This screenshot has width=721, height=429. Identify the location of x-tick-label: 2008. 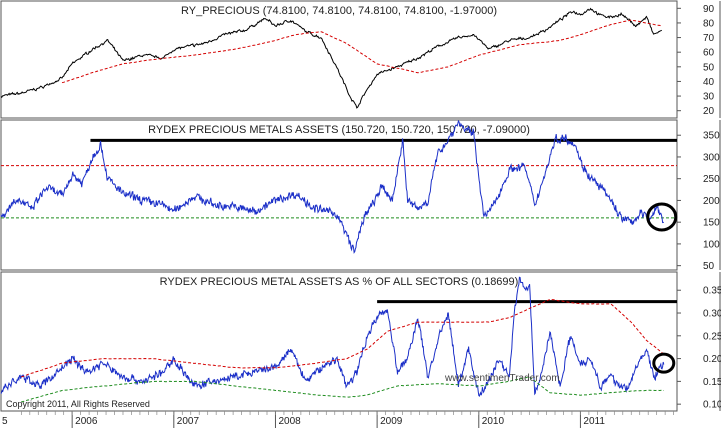
(289, 421).